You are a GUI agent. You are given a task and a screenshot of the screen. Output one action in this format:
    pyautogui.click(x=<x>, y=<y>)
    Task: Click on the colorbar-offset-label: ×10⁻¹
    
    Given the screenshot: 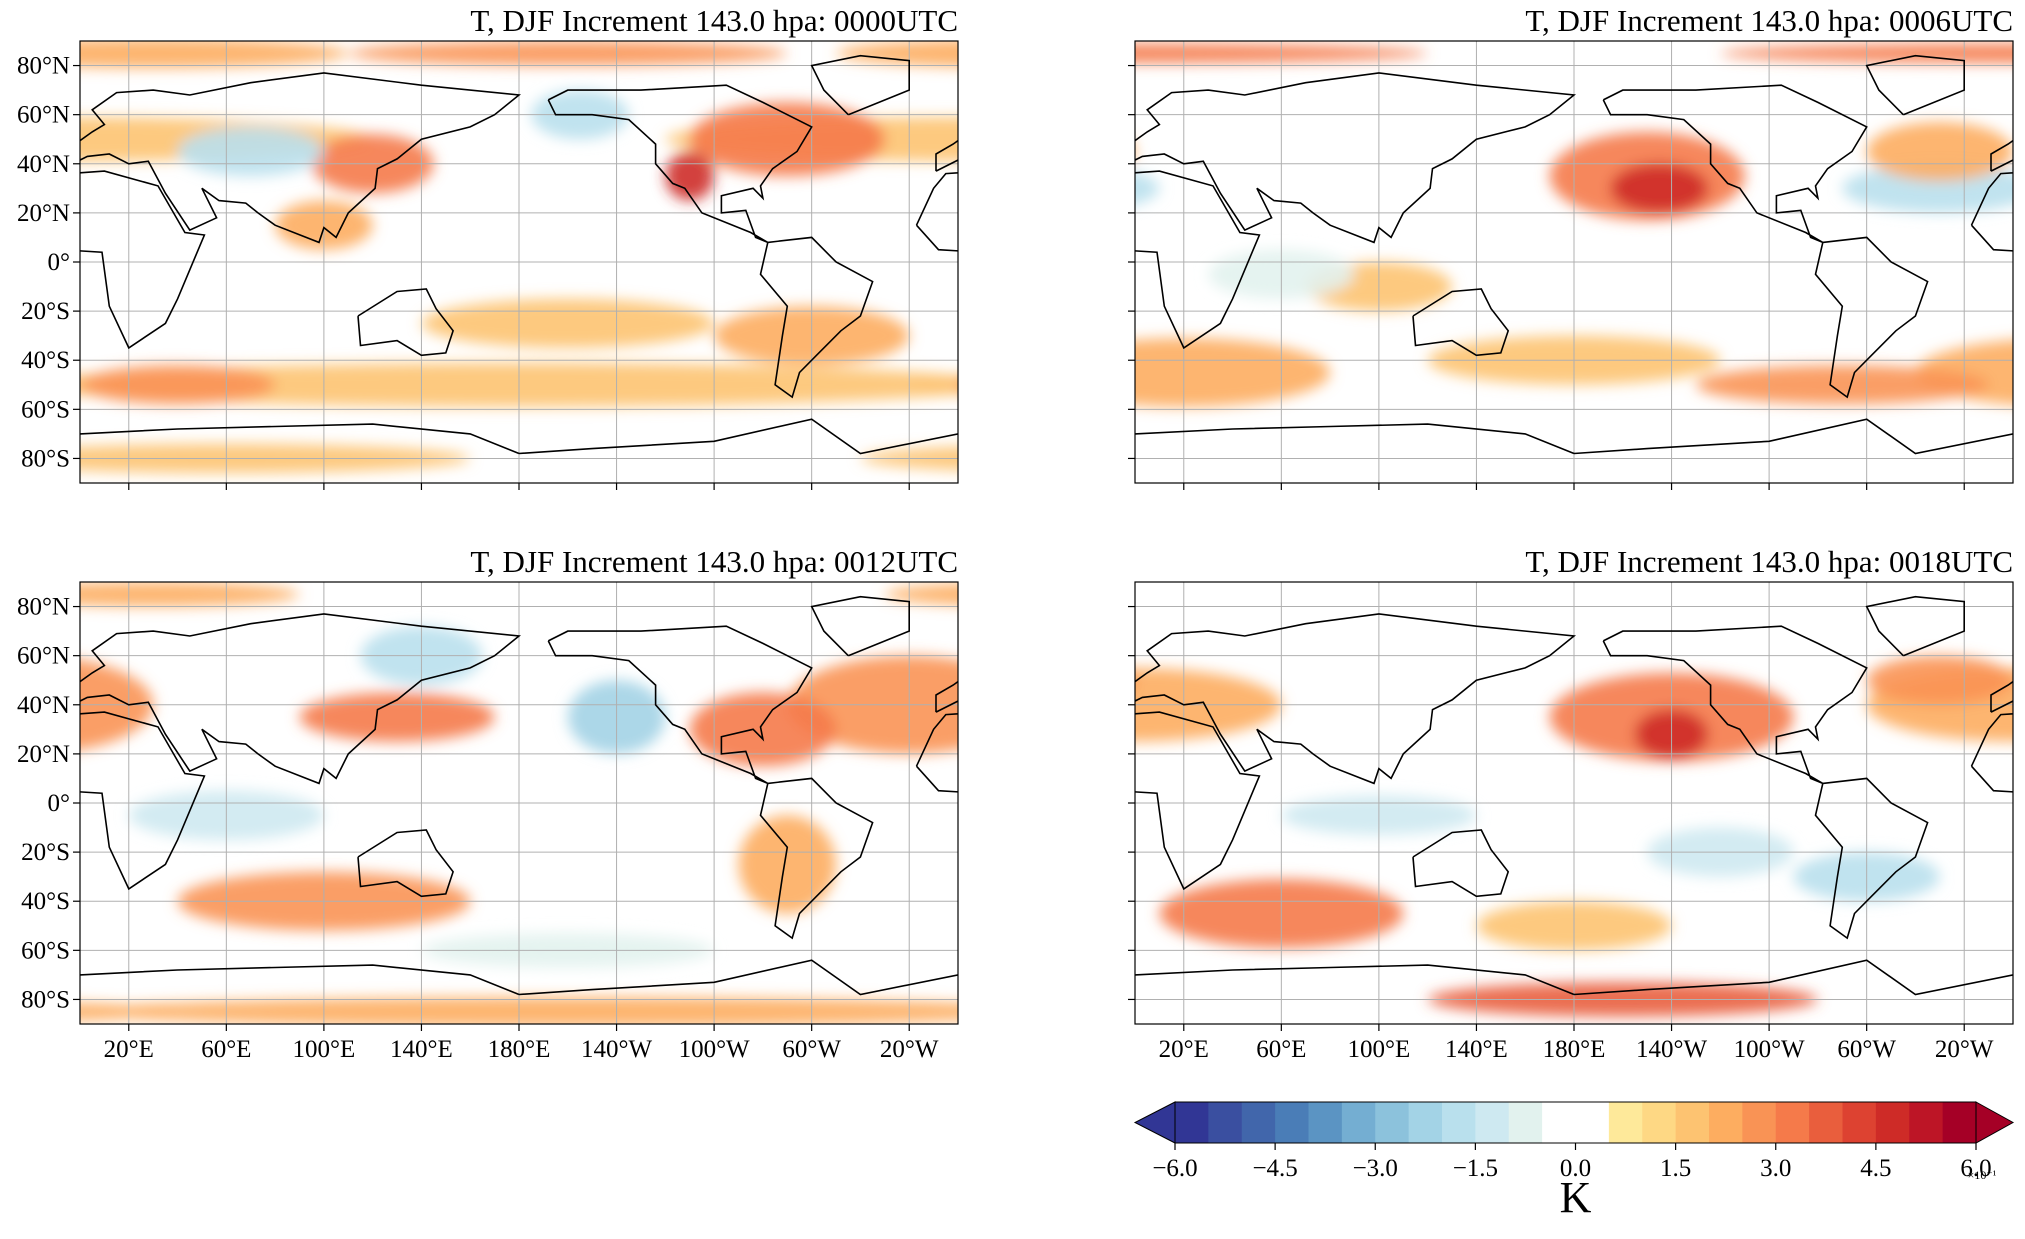 What is the action you would take?
    pyautogui.click(x=1982, y=1175)
    